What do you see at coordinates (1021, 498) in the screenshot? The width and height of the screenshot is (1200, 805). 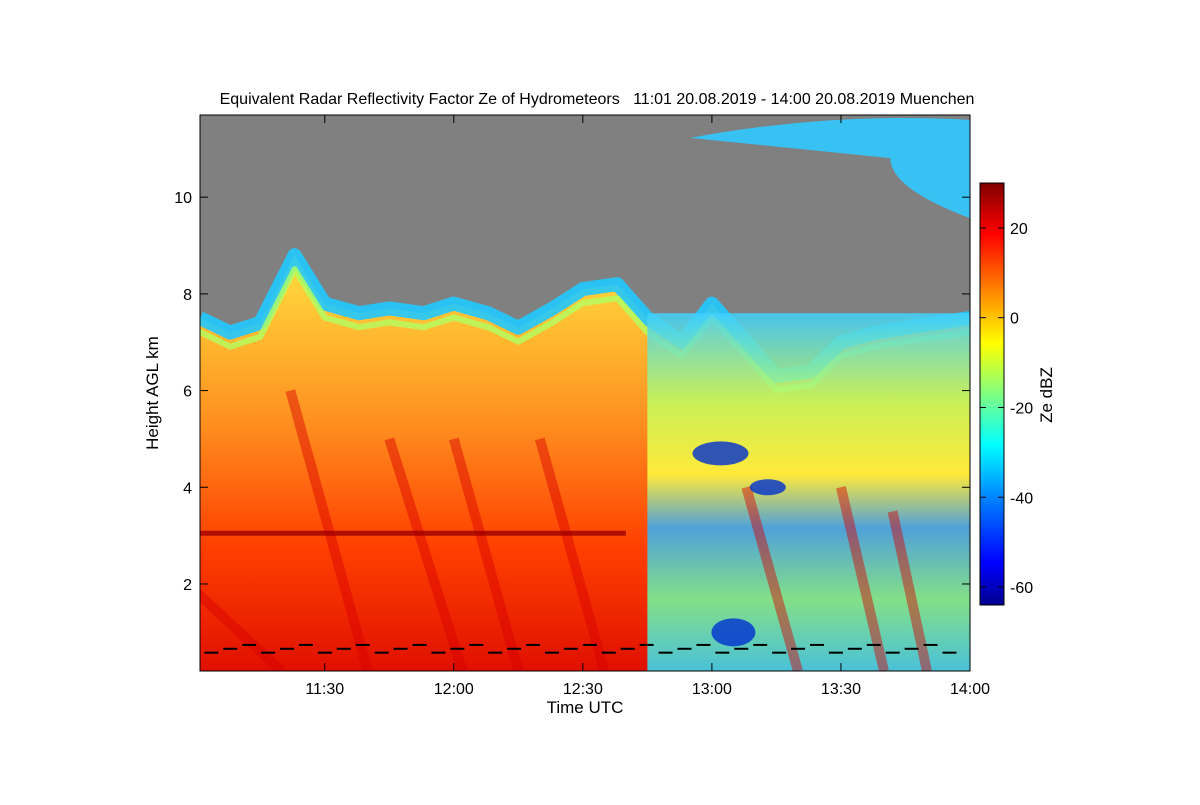 I see `colorbar-tick-label: -40` at bounding box center [1021, 498].